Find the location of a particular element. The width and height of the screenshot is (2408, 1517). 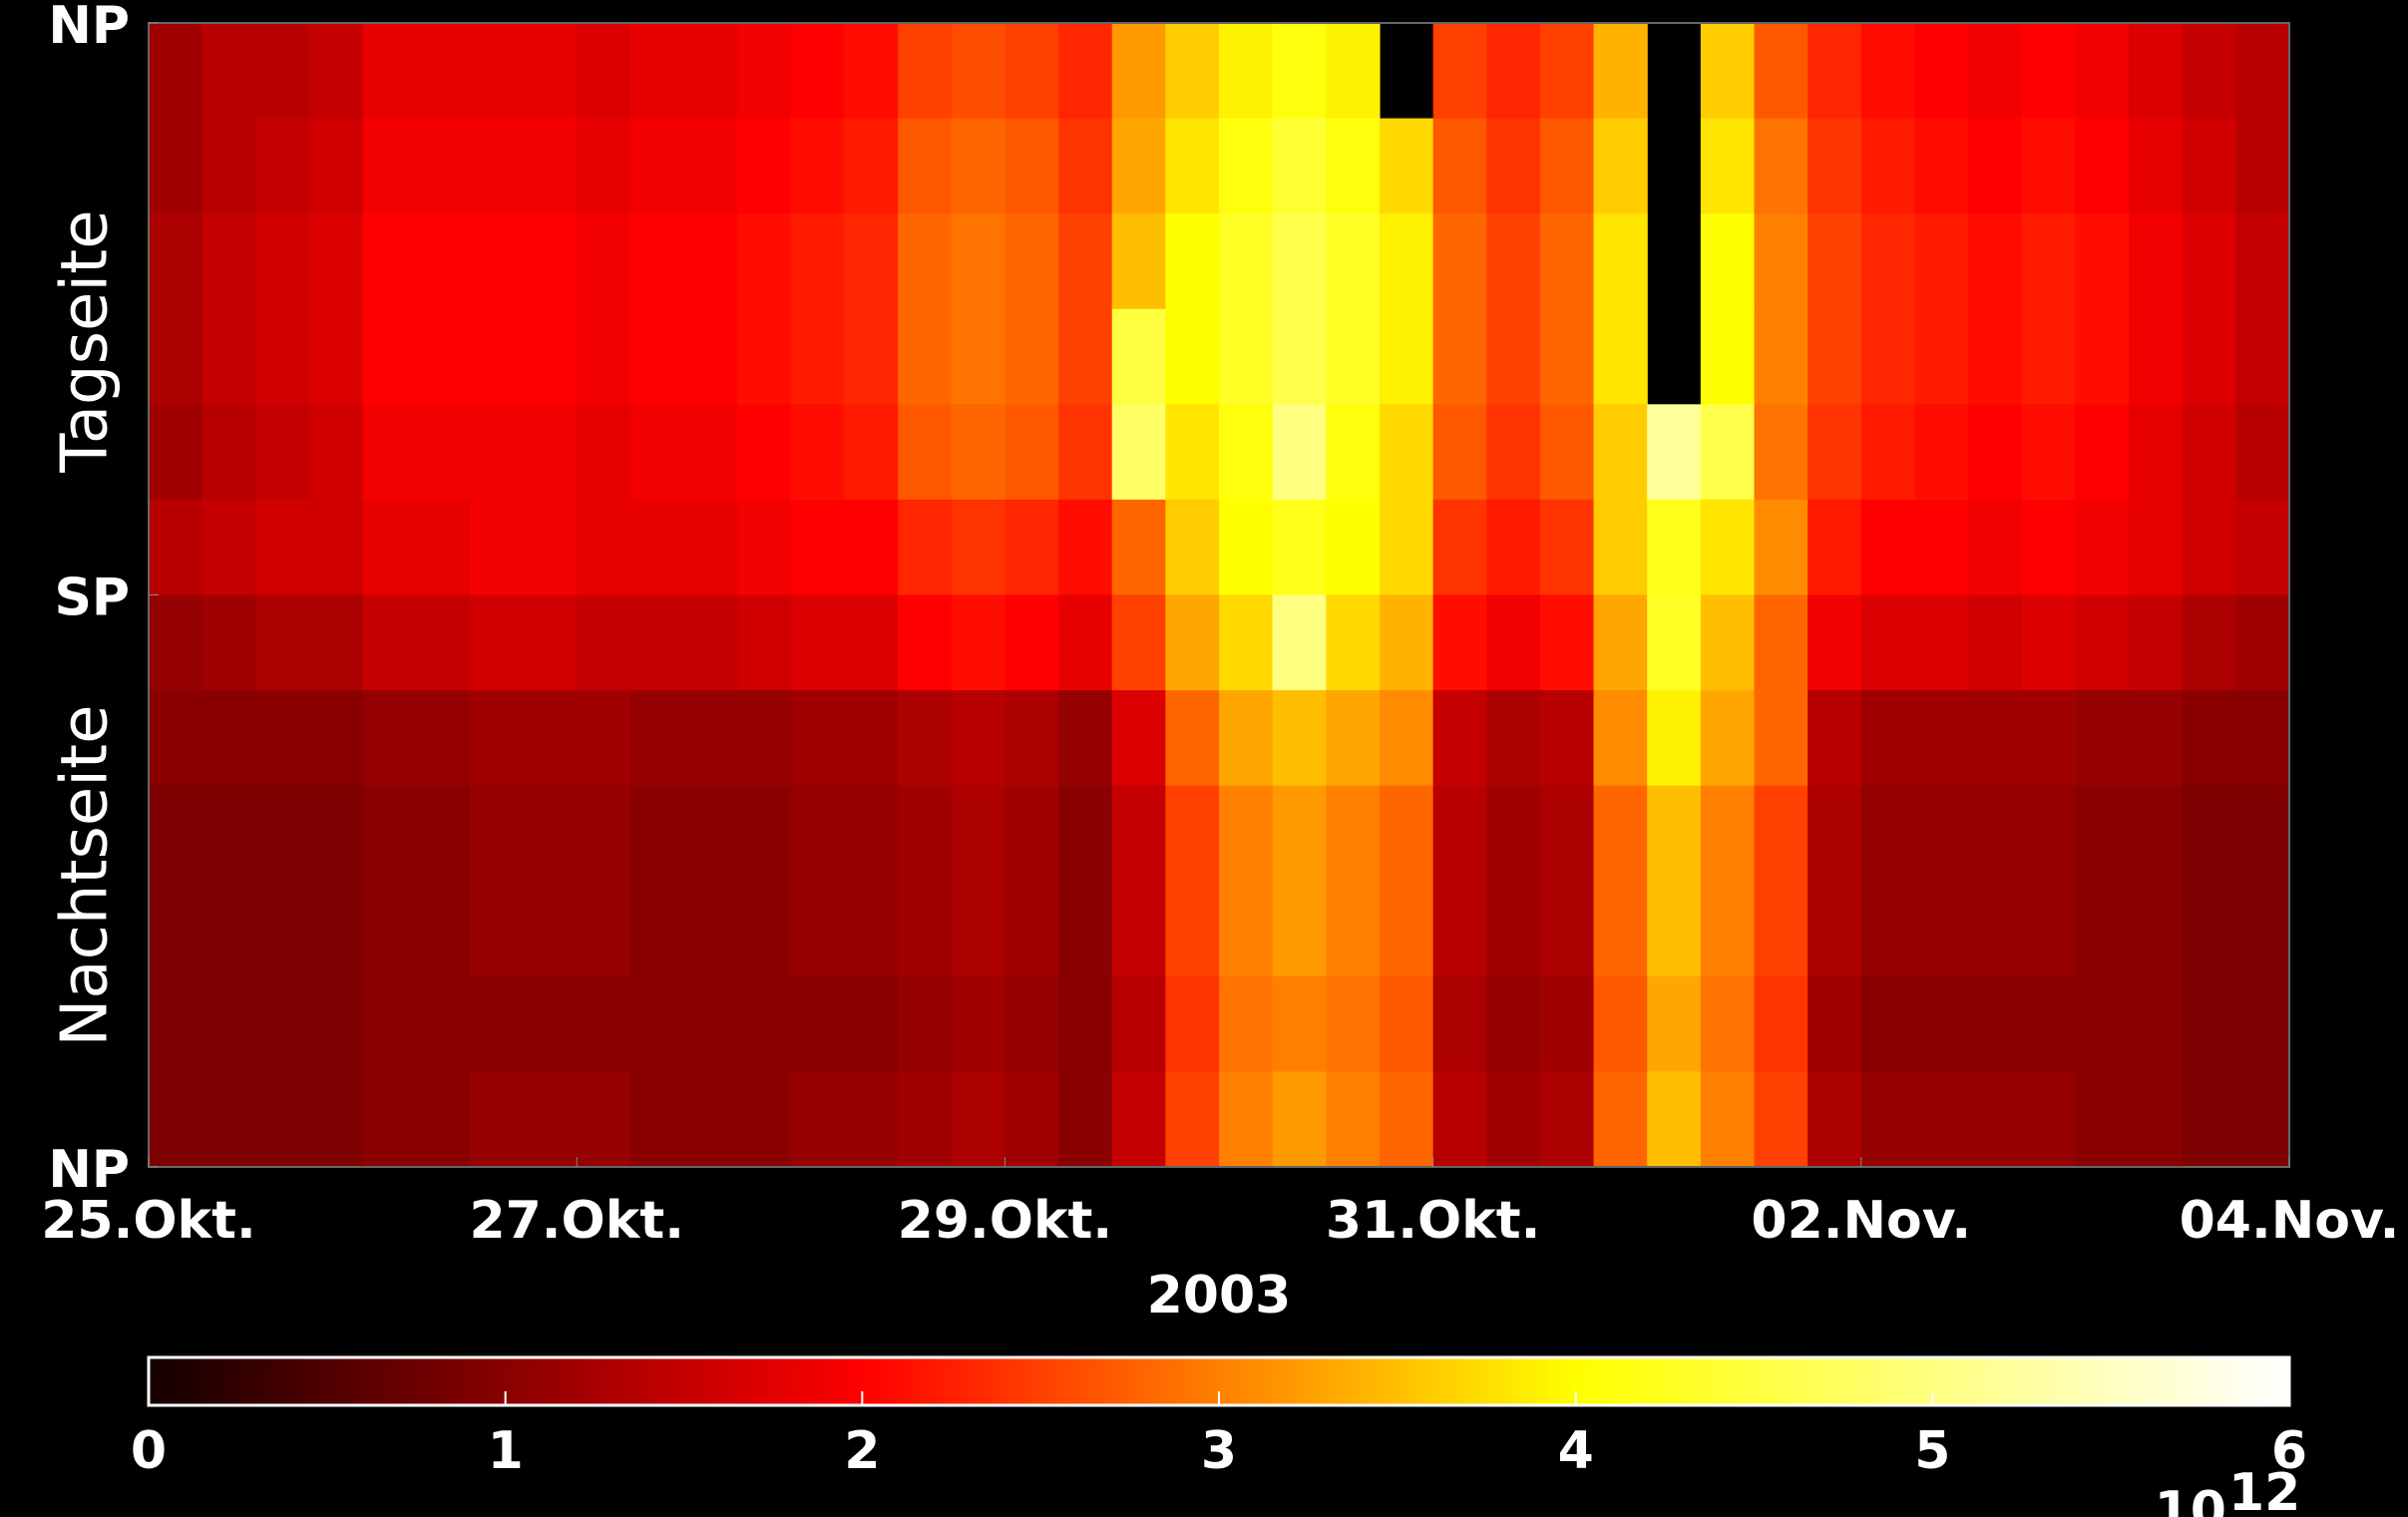

x-axis-label: 2003 is located at coordinates (1219, 1296).